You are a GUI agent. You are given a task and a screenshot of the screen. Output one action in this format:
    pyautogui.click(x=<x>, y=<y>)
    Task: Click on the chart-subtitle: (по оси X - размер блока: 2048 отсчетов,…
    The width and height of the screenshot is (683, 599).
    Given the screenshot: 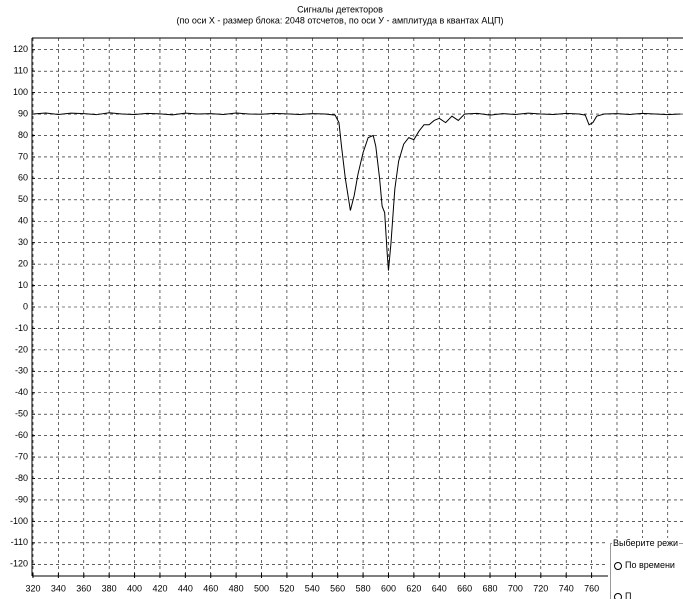 What is the action you would take?
    pyautogui.click(x=339, y=20)
    